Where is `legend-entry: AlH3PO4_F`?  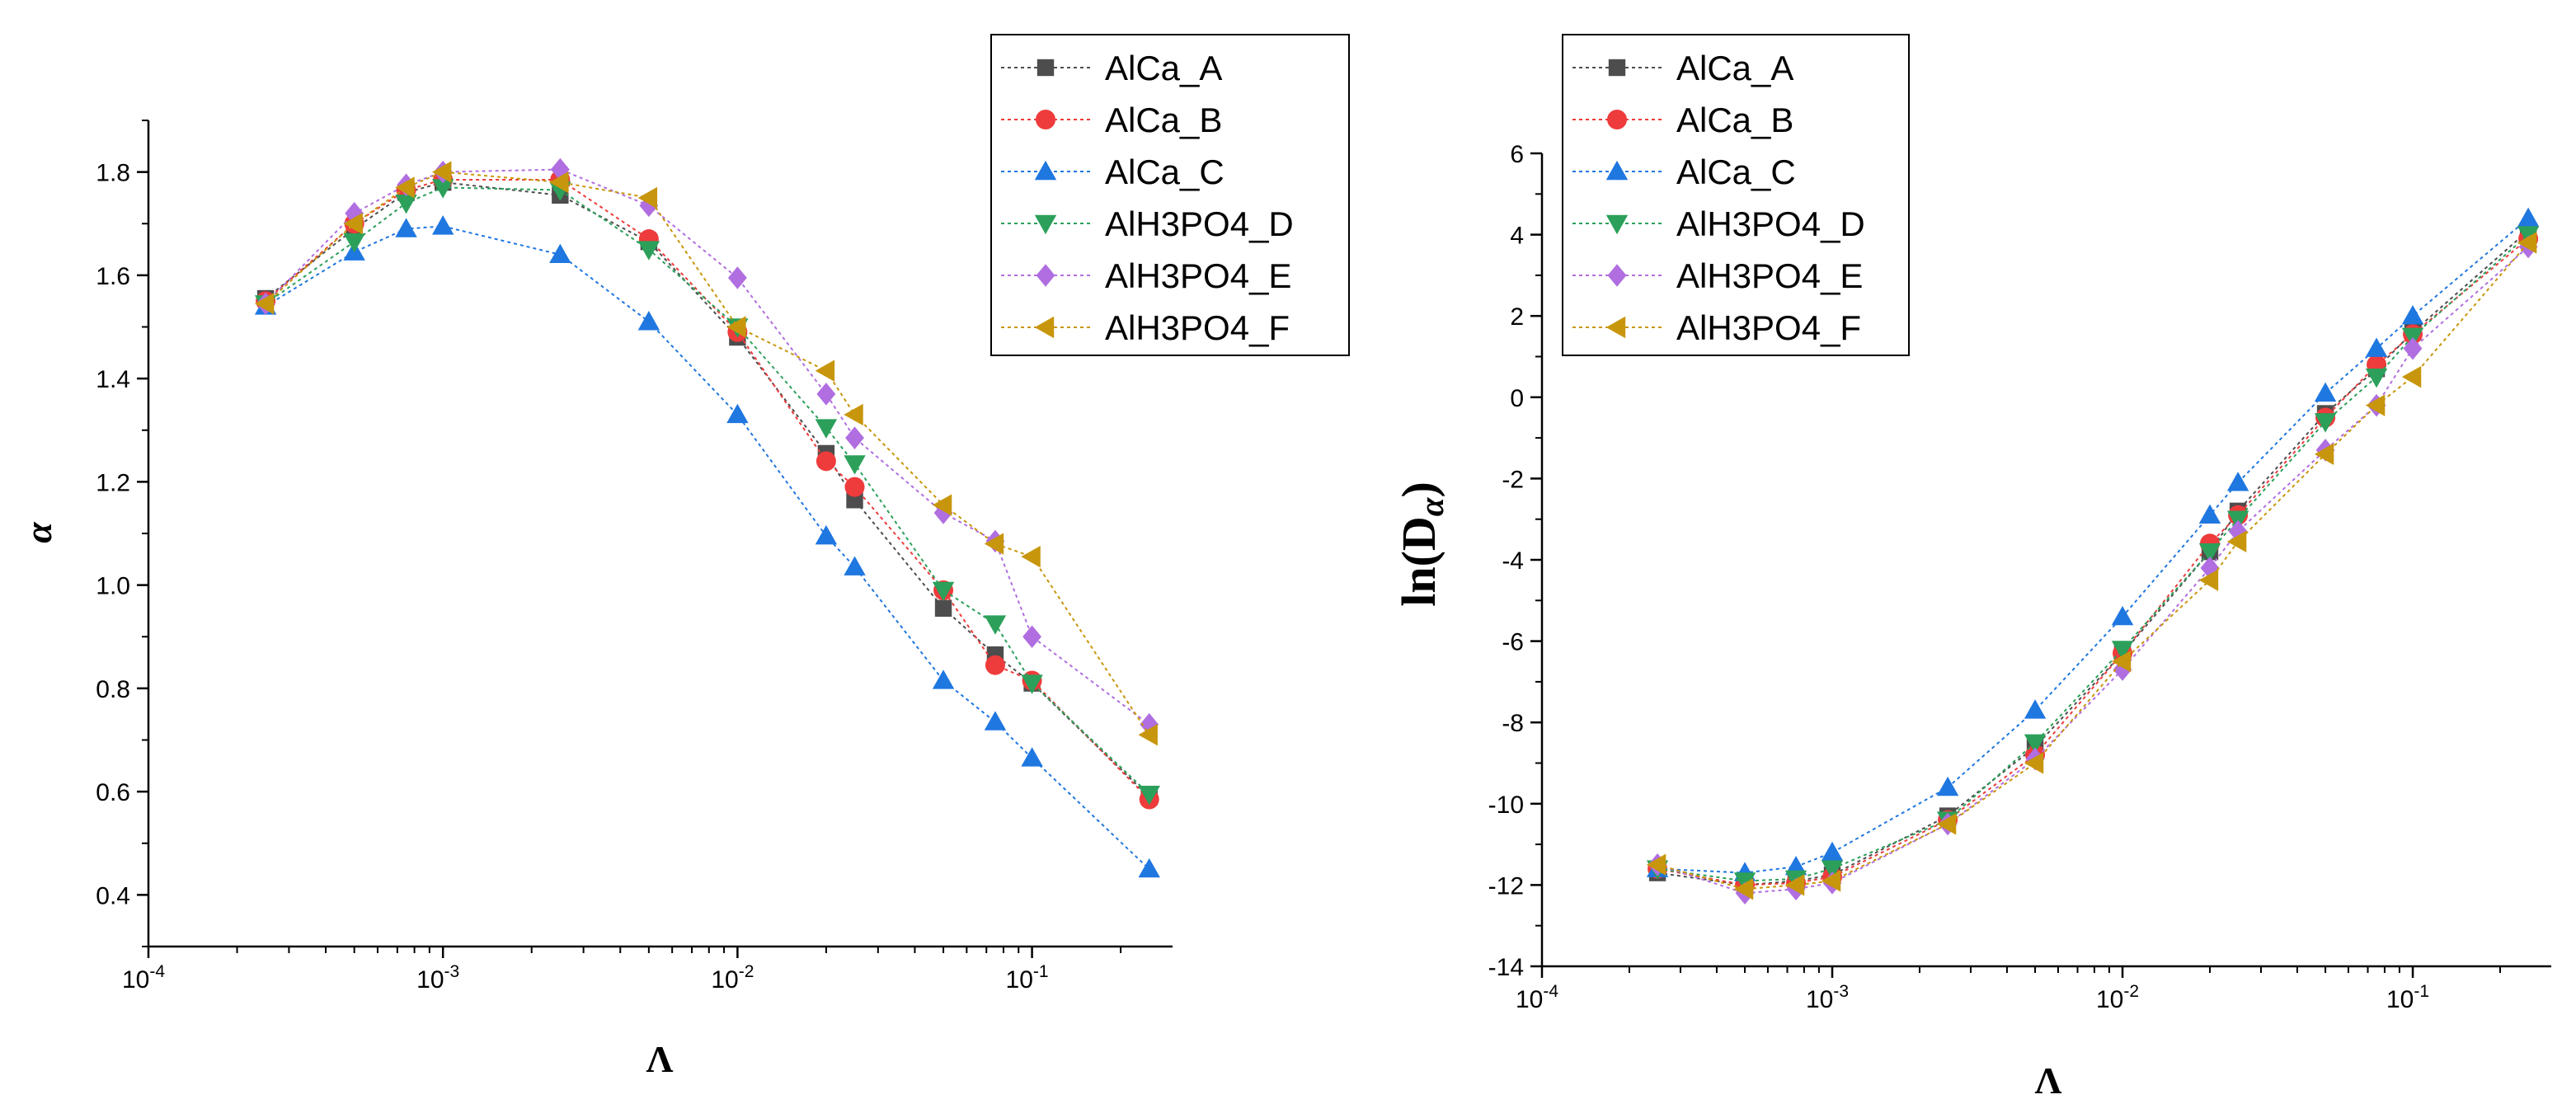
legend-entry: AlH3PO4_F is located at coordinates (1716, 327).